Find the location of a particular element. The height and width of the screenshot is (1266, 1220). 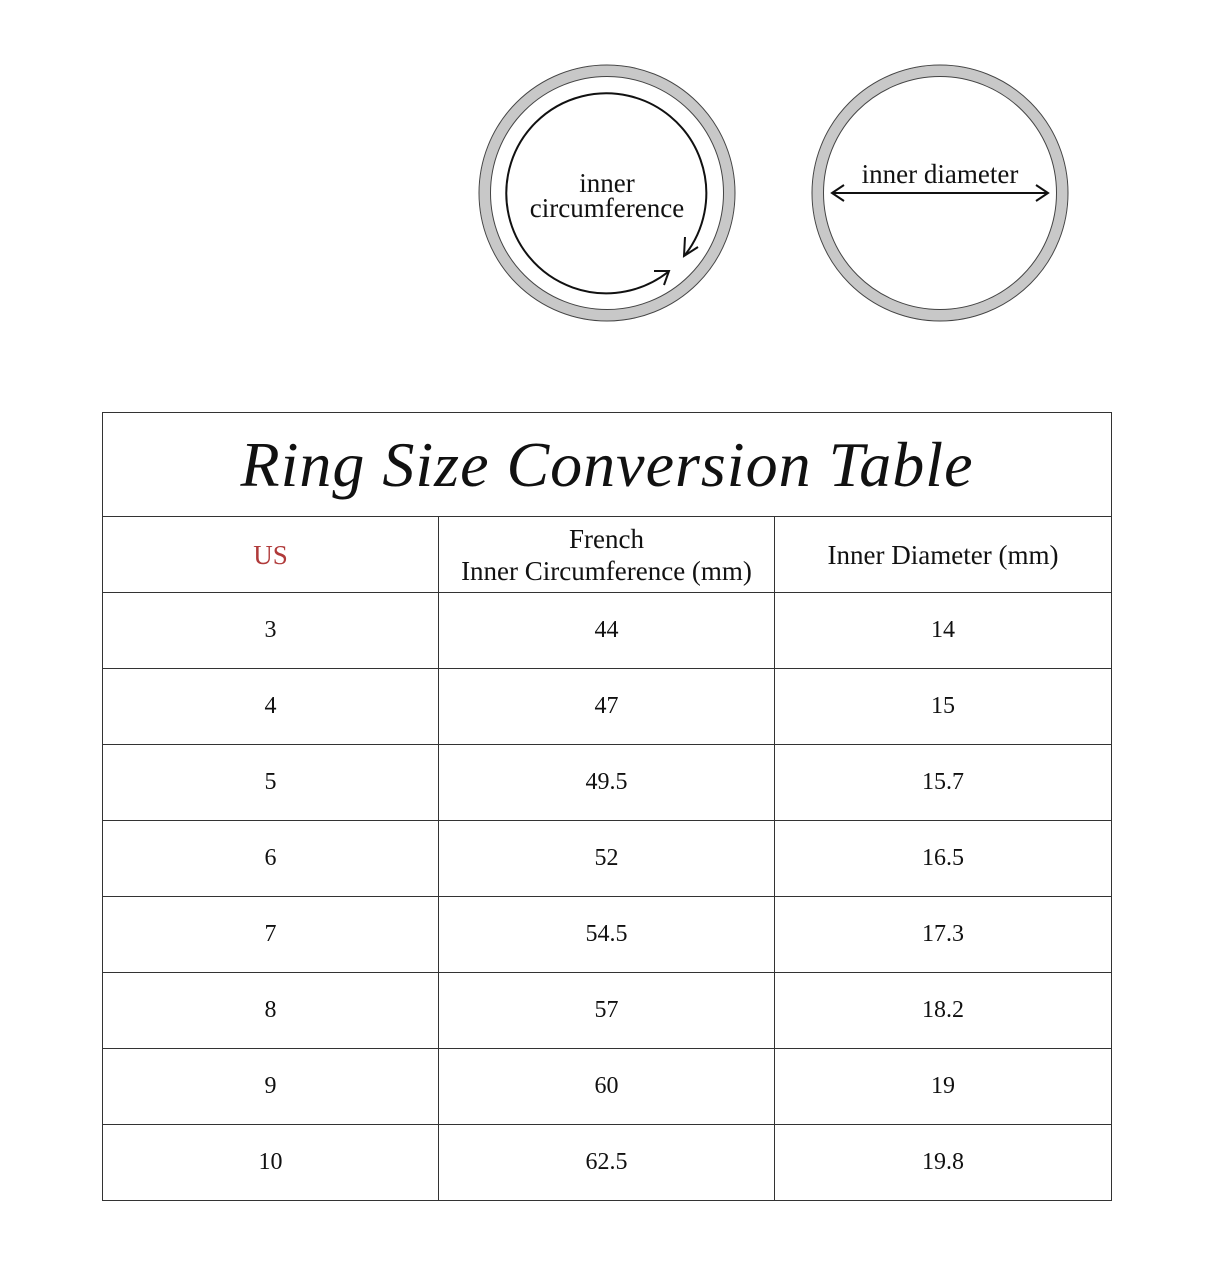

cell-circumference: 62.5 is located at coordinates (606, 1162).